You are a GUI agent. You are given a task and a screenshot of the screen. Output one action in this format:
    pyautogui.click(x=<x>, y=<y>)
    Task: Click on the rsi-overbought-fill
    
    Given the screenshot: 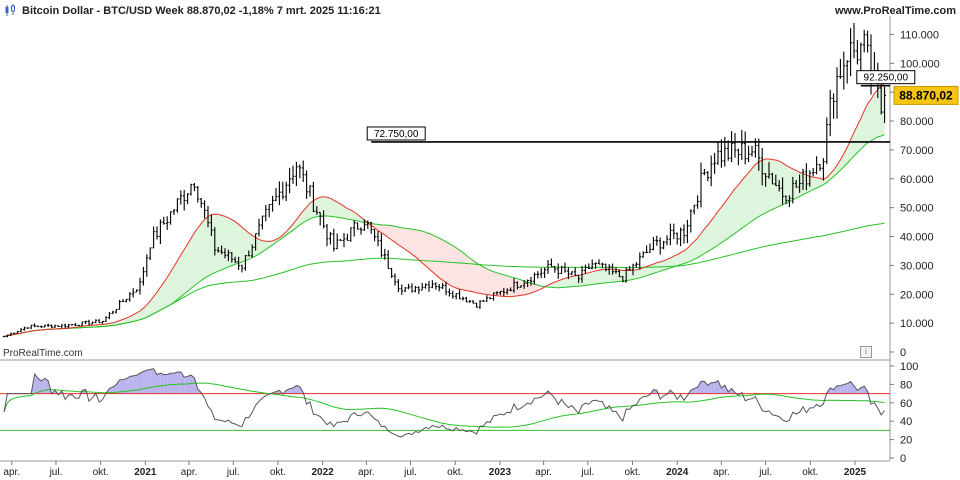 What is the action you would take?
    pyautogui.click(x=451, y=381)
    